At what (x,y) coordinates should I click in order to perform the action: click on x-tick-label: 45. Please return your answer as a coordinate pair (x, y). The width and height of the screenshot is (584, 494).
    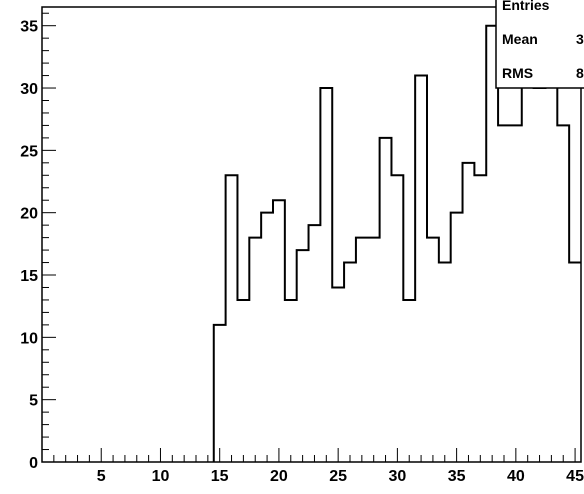
    Looking at the image, I should click on (575, 476).